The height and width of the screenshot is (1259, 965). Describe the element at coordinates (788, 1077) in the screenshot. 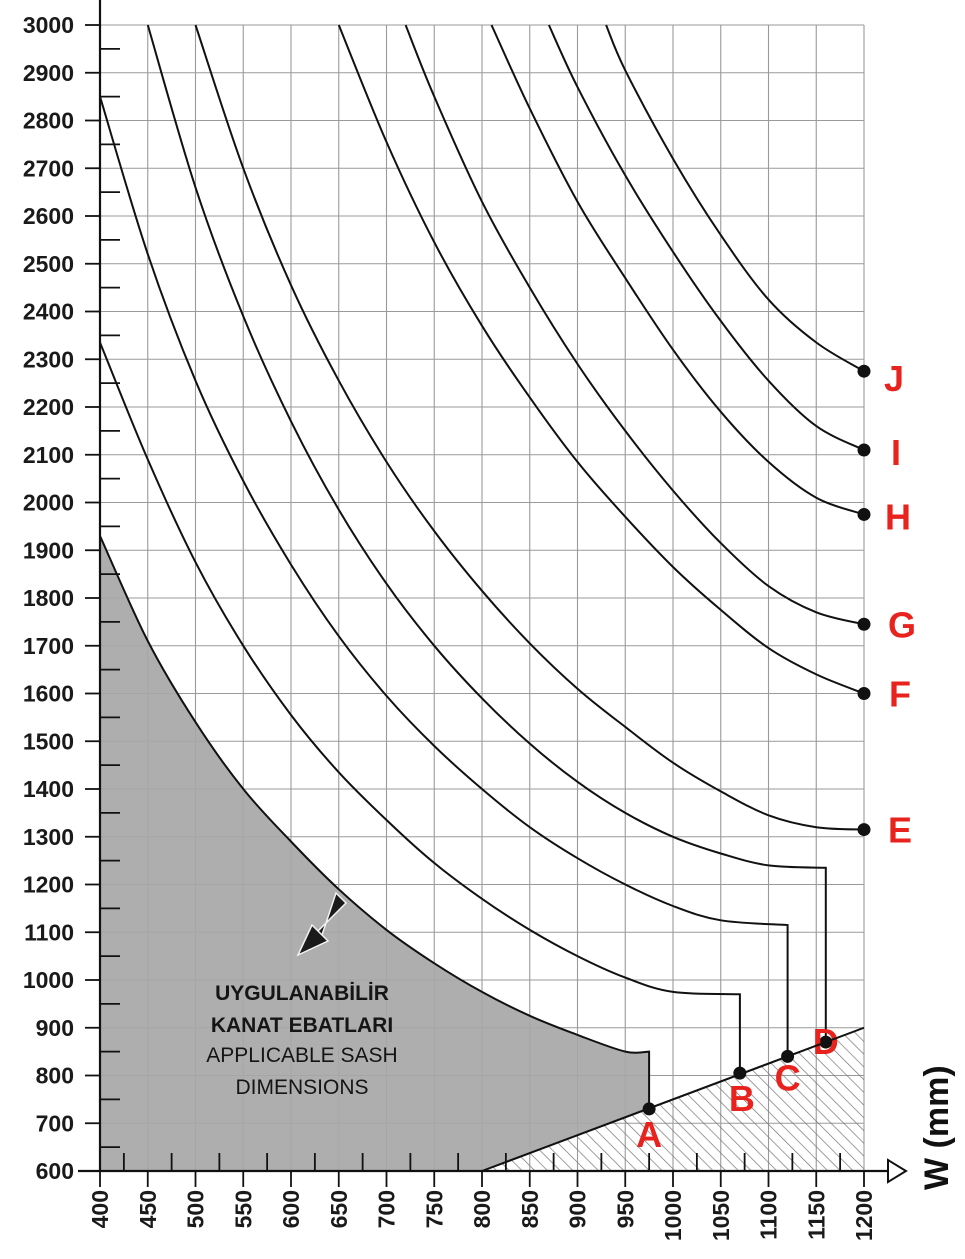

I see `curve-label-c: C` at that location.